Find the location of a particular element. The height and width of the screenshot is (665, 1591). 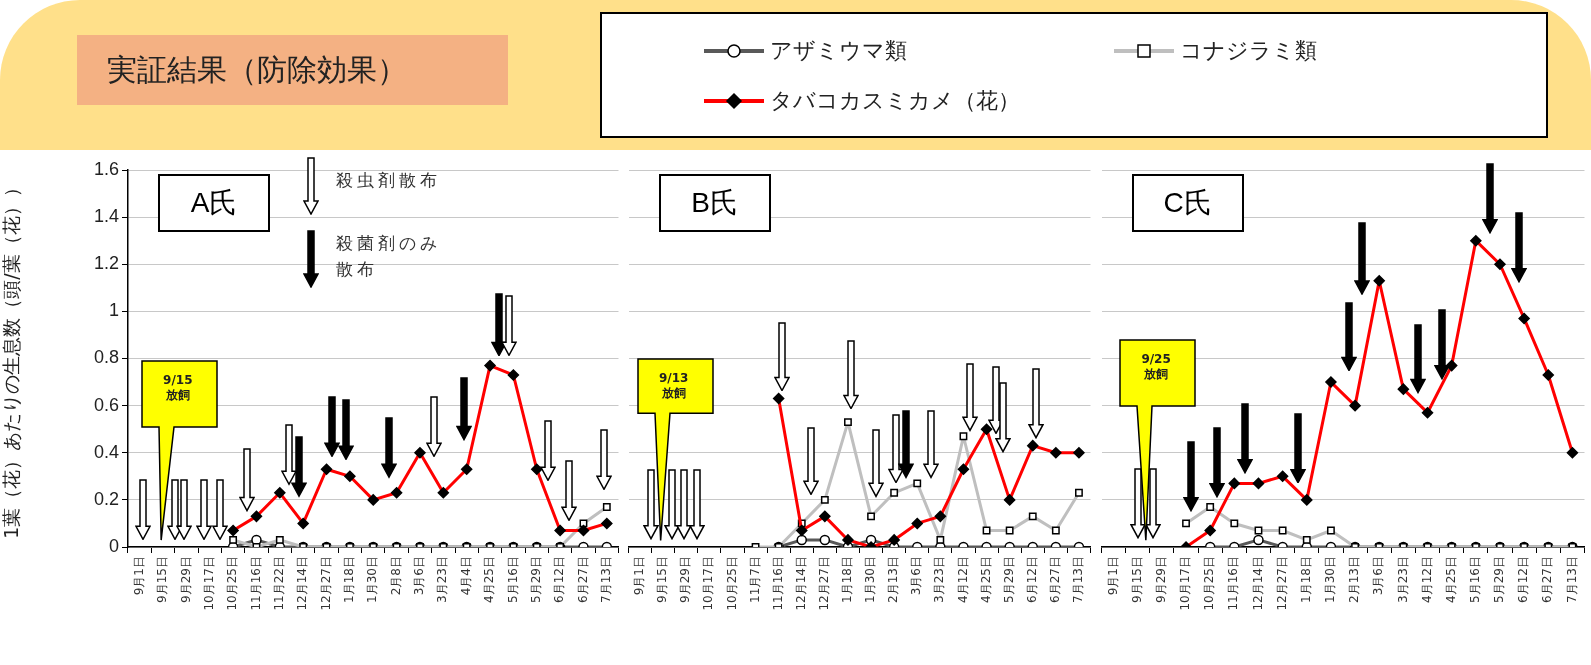

y-tick-label: 0.8 is located at coordinates (106, 357).